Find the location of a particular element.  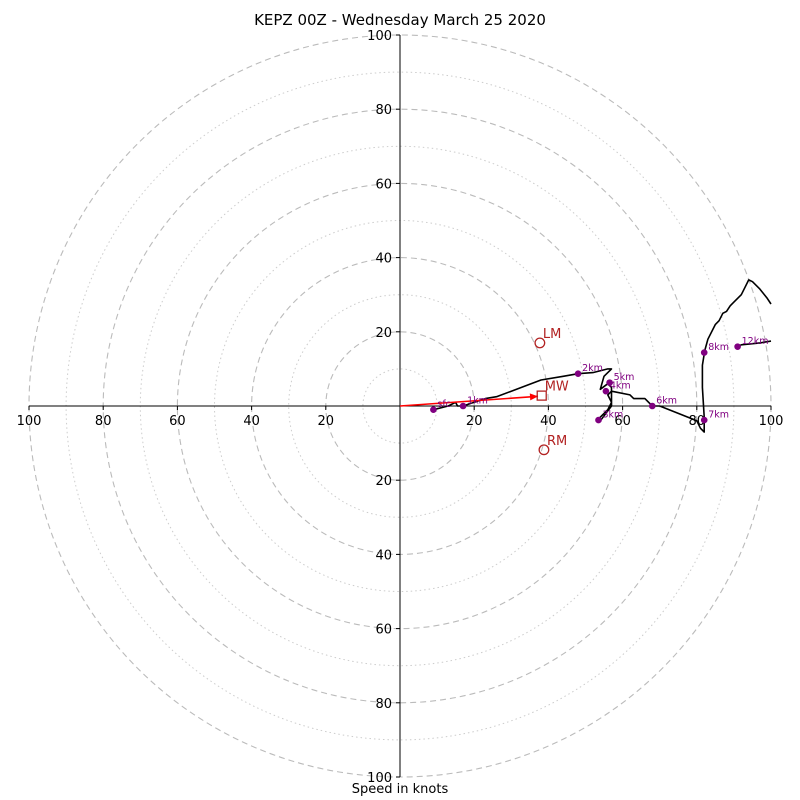

height-marker-label: 3km is located at coordinates (612, 415).